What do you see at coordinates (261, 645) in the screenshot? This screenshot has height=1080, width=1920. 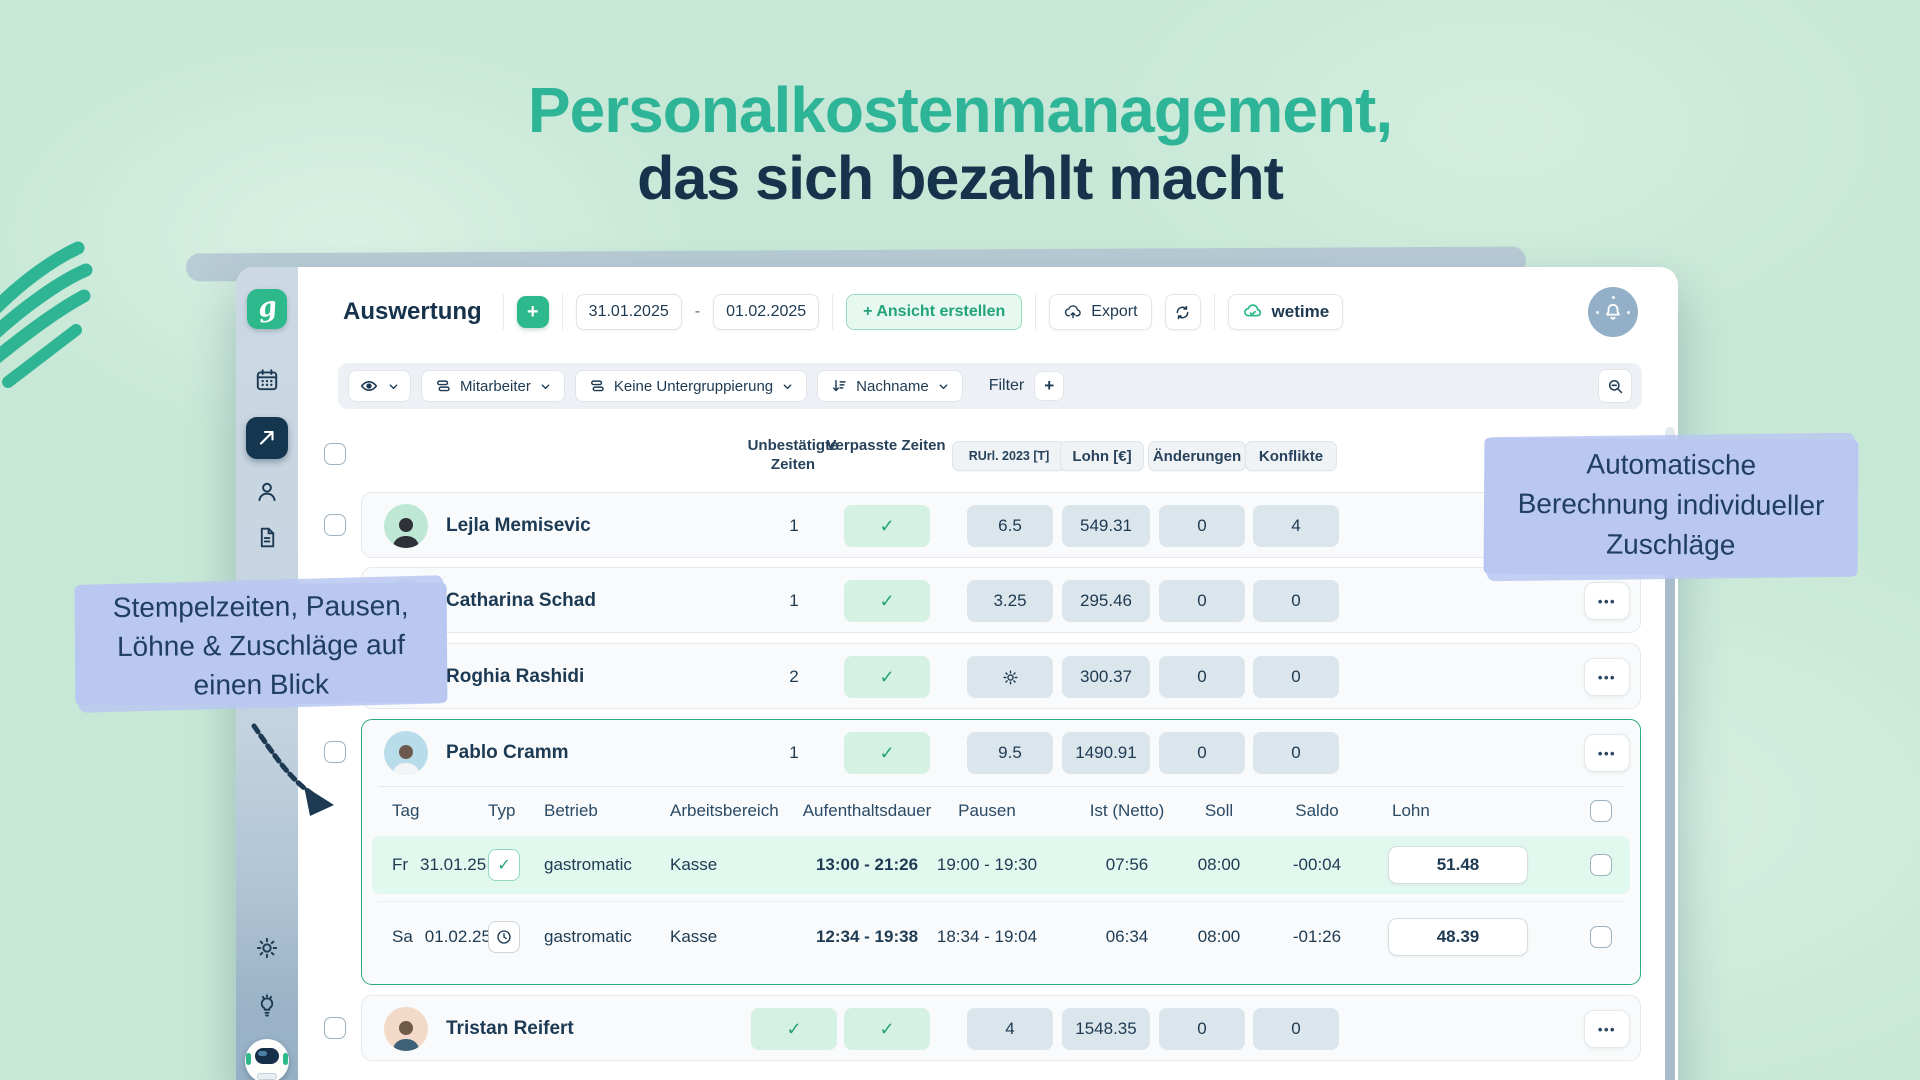 I see `callout-left-line2: Löhne & Zuschläge auf` at bounding box center [261, 645].